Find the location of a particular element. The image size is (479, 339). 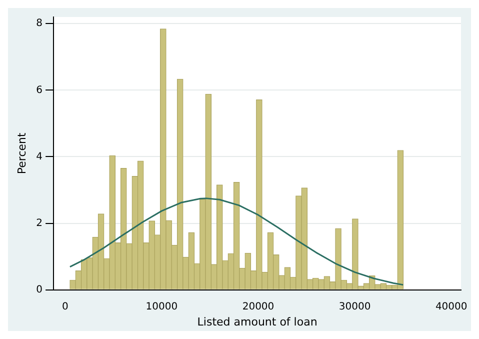

y-tick-label: 4 is located at coordinates (39, 156).